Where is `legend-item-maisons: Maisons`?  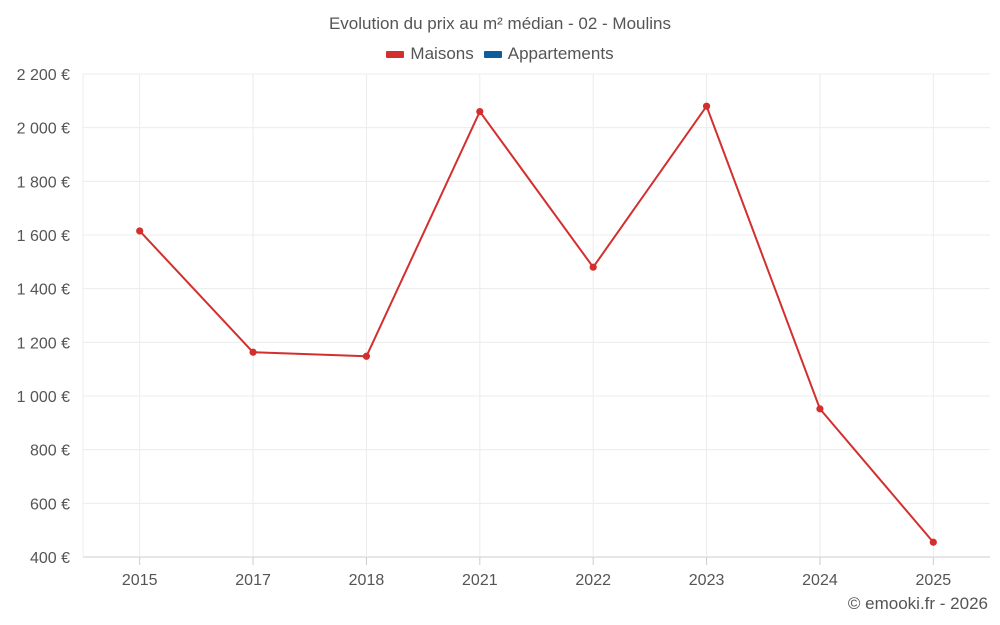
legend-item-maisons: Maisons is located at coordinates (430, 54).